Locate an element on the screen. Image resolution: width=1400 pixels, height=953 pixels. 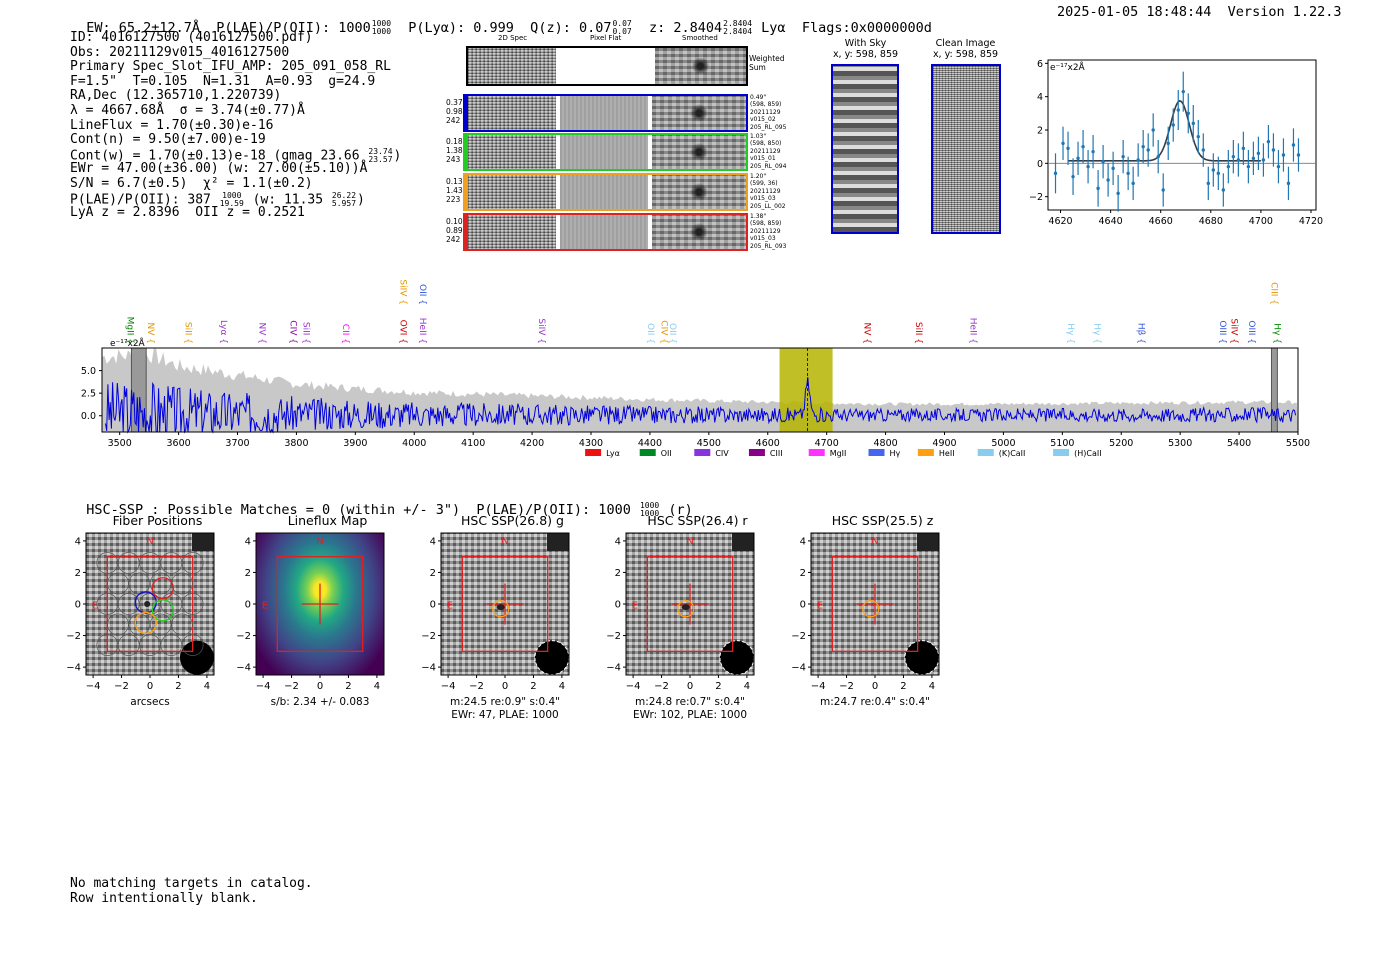
emission-line-label: OIII { is located at coordinates (1222, 332).